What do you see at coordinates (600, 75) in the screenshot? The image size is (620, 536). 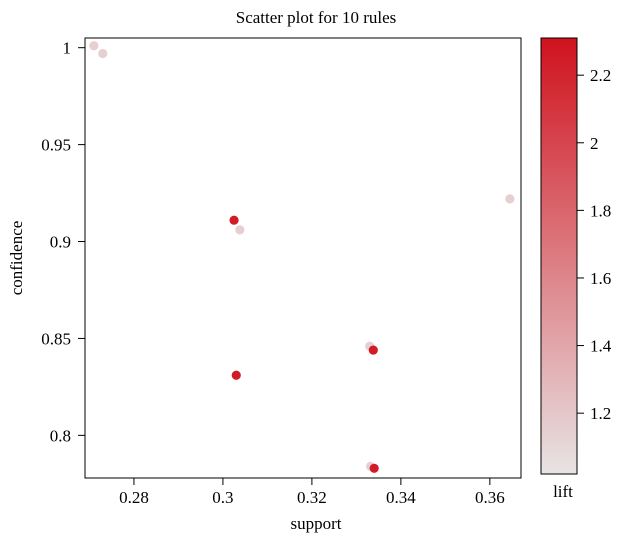 I see `scale-tick-label: 2.2` at bounding box center [600, 75].